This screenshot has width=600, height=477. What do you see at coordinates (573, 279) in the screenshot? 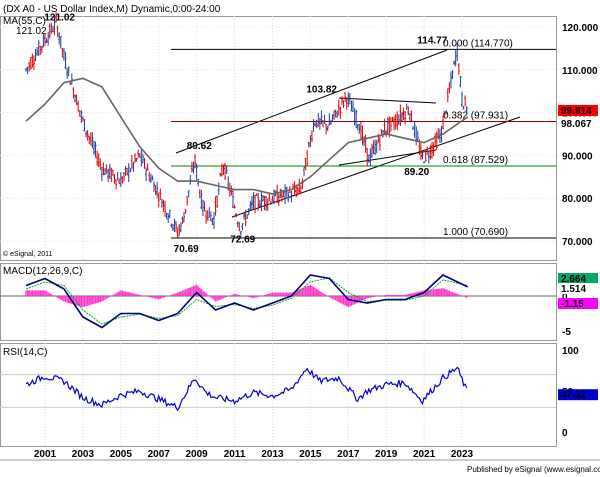
I see `macd-value-label: 2.664` at bounding box center [573, 279].